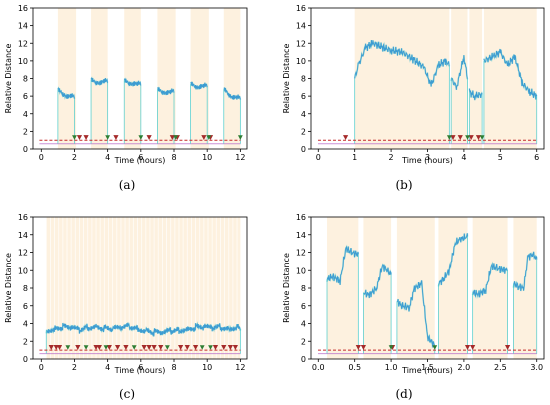  Describe the element at coordinates (107, 367) in the screenshot. I see `x-tick-label: 4` at that location.